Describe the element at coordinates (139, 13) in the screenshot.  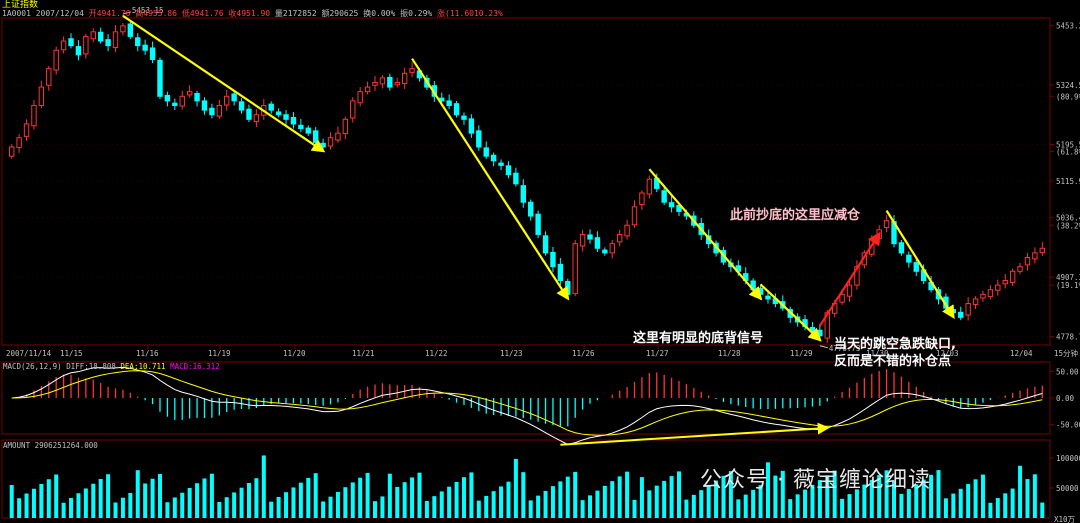
I see `high-label: 高` at that location.